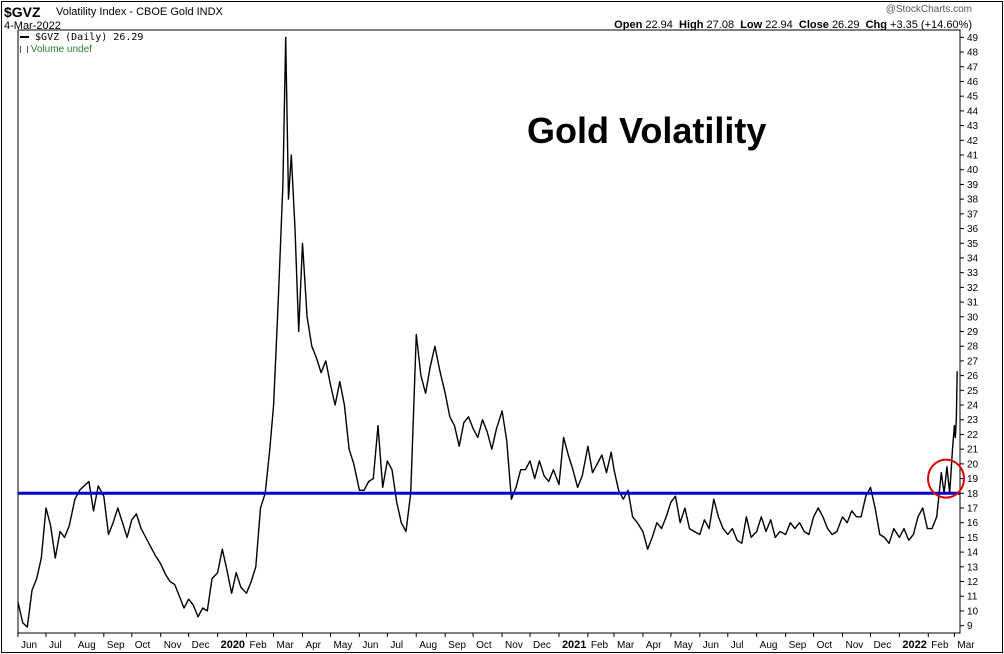  Describe the element at coordinates (973, 611) in the screenshot. I see `y-tick-label: 10` at that location.